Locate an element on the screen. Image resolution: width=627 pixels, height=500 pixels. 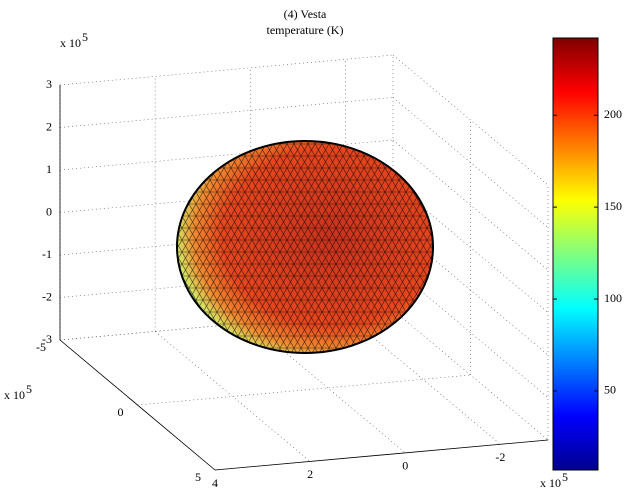
y-multiplier: x 10 is located at coordinates (14, 395).